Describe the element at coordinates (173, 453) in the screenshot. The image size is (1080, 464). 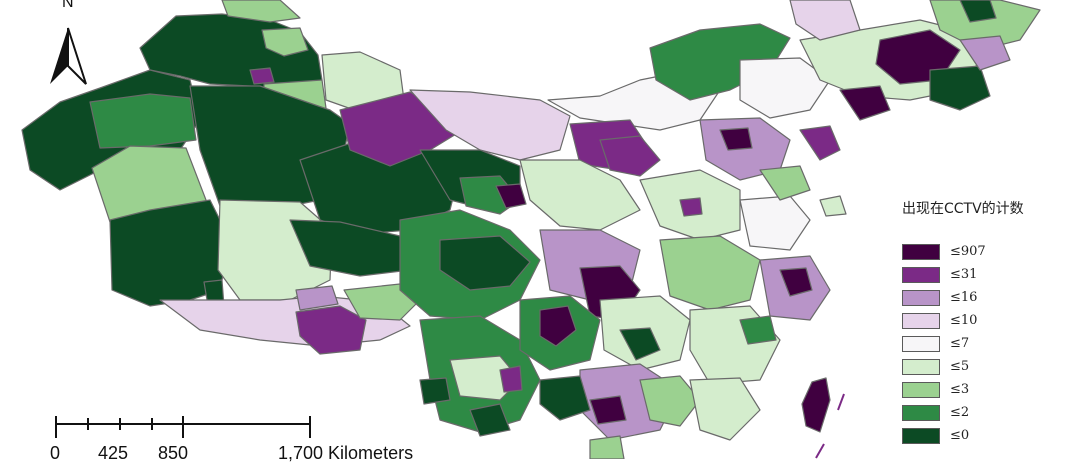
I see `scale-label-850: 850` at that location.